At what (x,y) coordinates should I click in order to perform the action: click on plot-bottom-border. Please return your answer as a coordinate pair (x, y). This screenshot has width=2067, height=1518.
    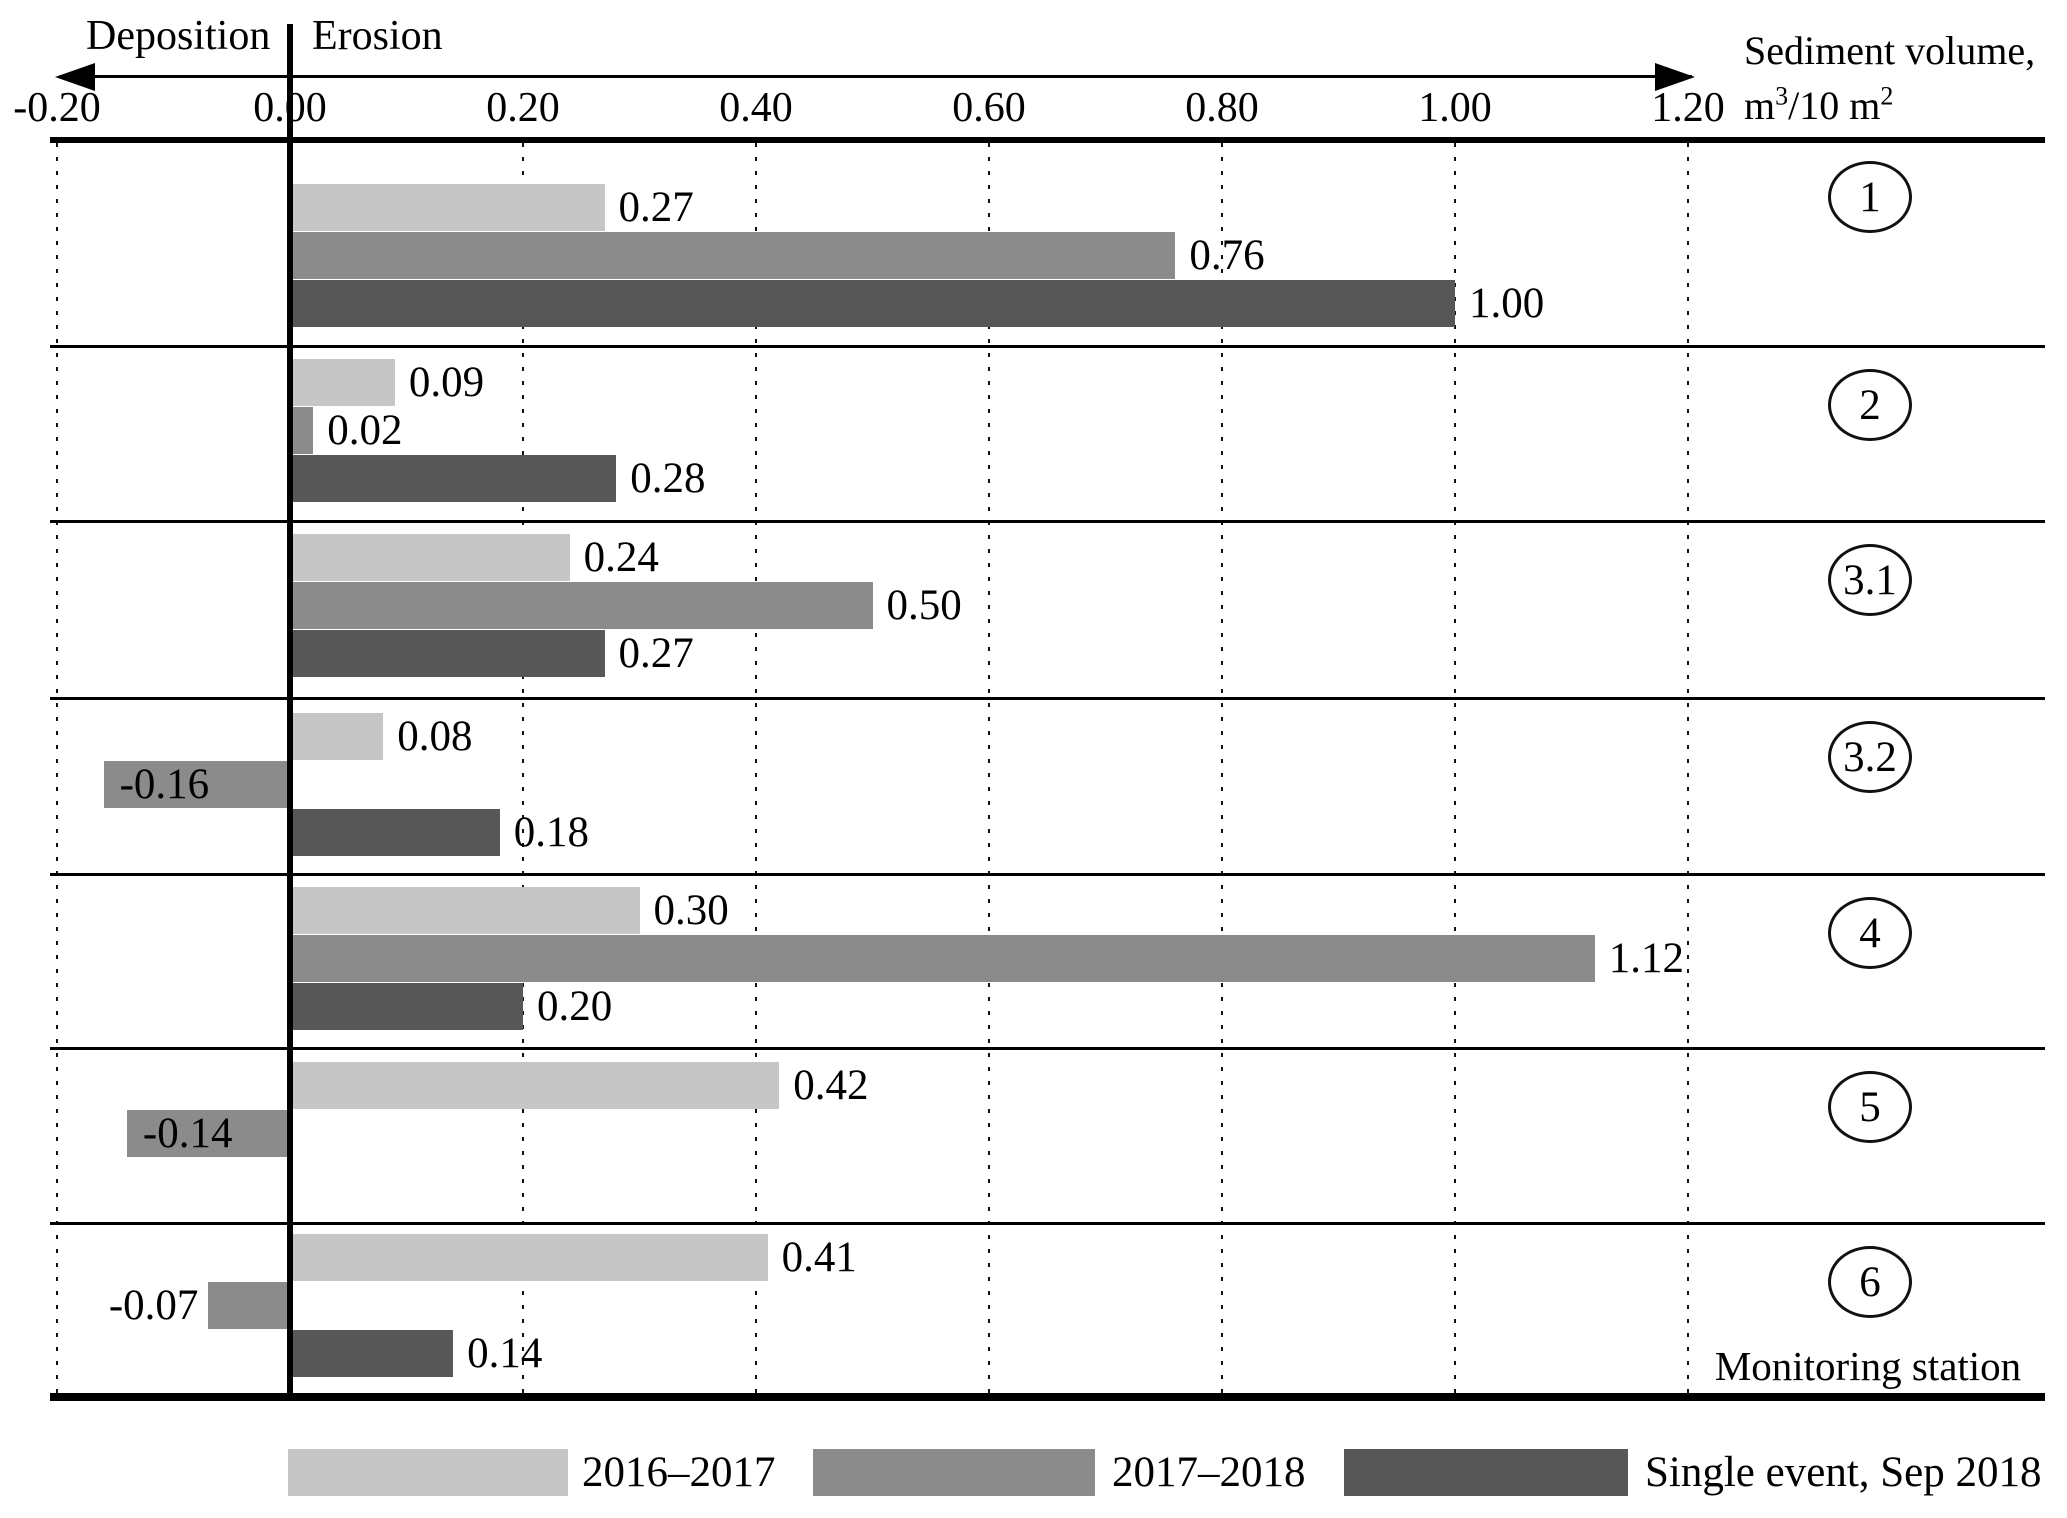
    Looking at the image, I should click on (1047, 1397).